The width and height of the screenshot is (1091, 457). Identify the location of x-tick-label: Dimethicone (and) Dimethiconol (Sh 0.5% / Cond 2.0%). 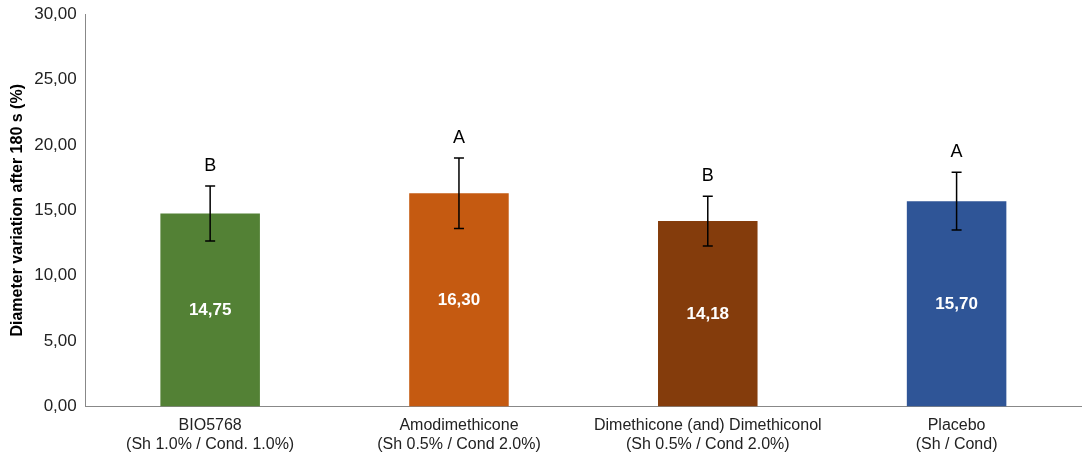
(707, 433).